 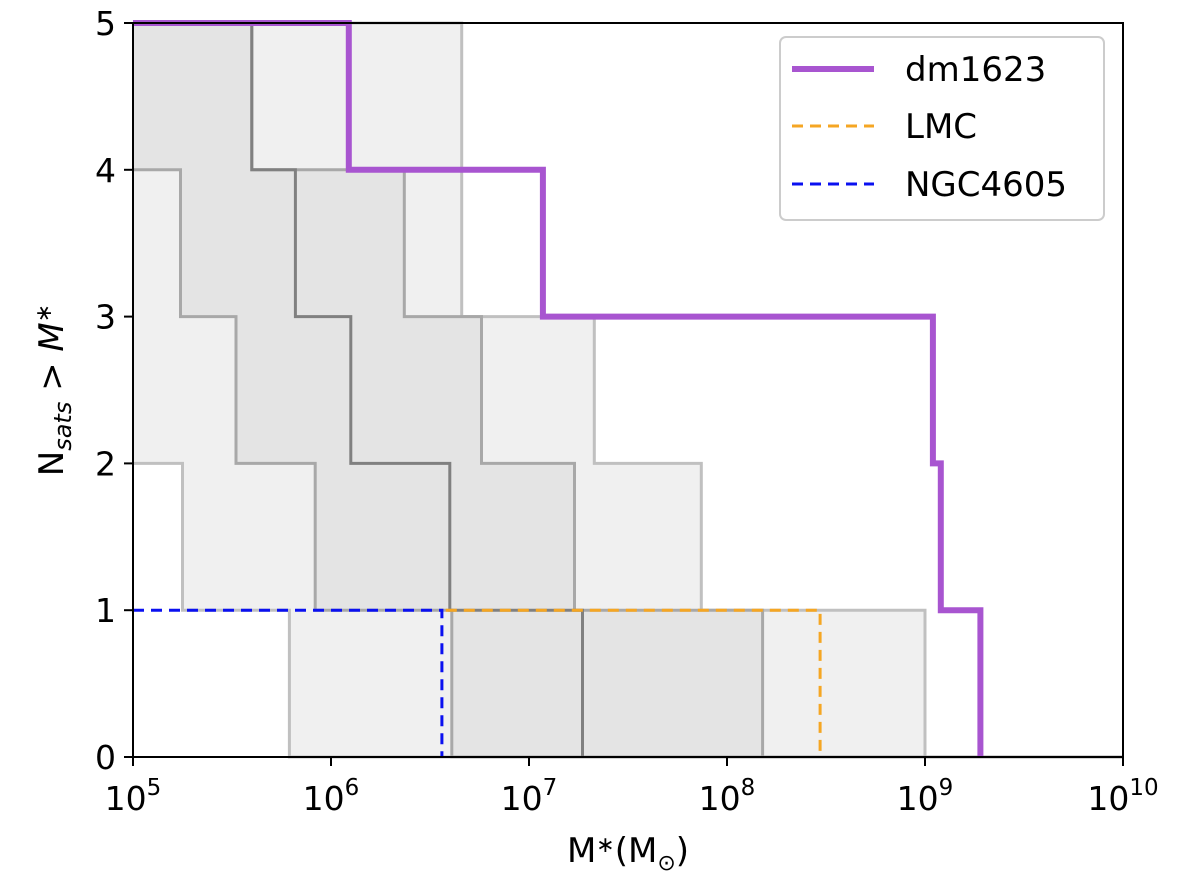 I want to click on x-tick-label: 10⁶, so click(x=331, y=796).